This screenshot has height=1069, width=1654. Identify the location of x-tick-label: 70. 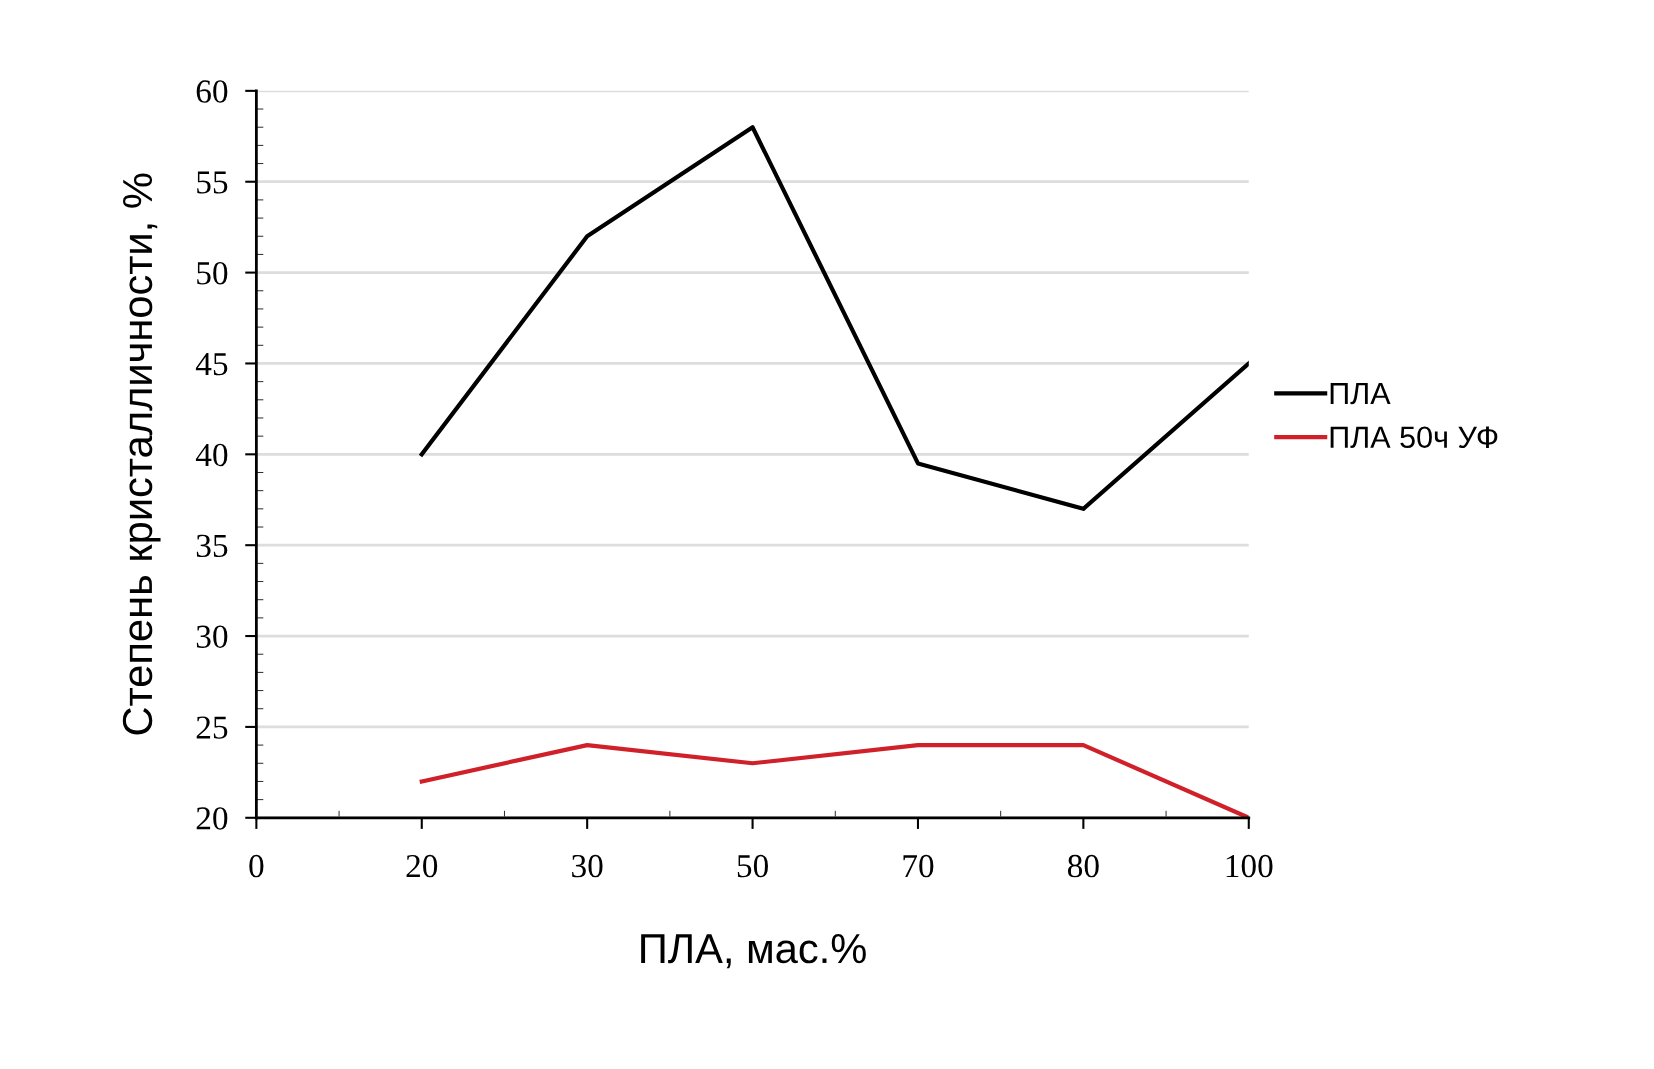
(918, 866).